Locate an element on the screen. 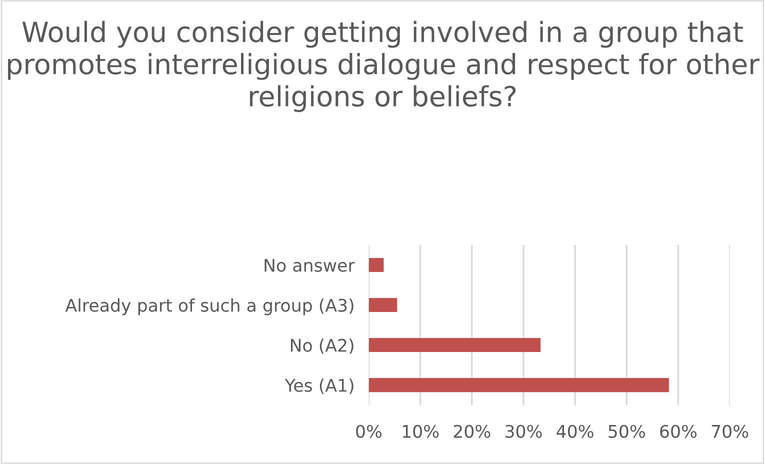 The width and height of the screenshot is (765, 464). y-tick-label: Yes (A1) is located at coordinates (319, 386).